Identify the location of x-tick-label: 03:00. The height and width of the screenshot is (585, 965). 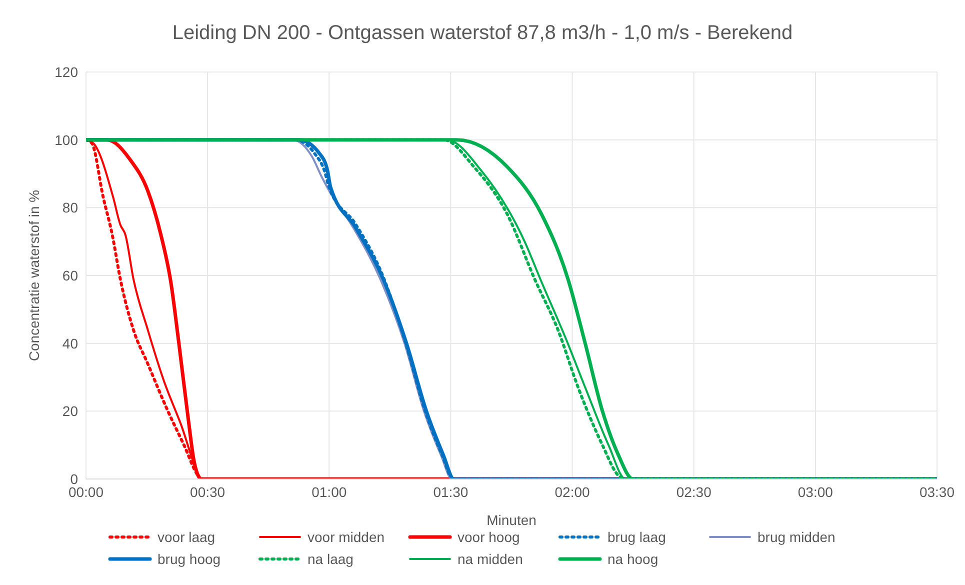
(816, 492).